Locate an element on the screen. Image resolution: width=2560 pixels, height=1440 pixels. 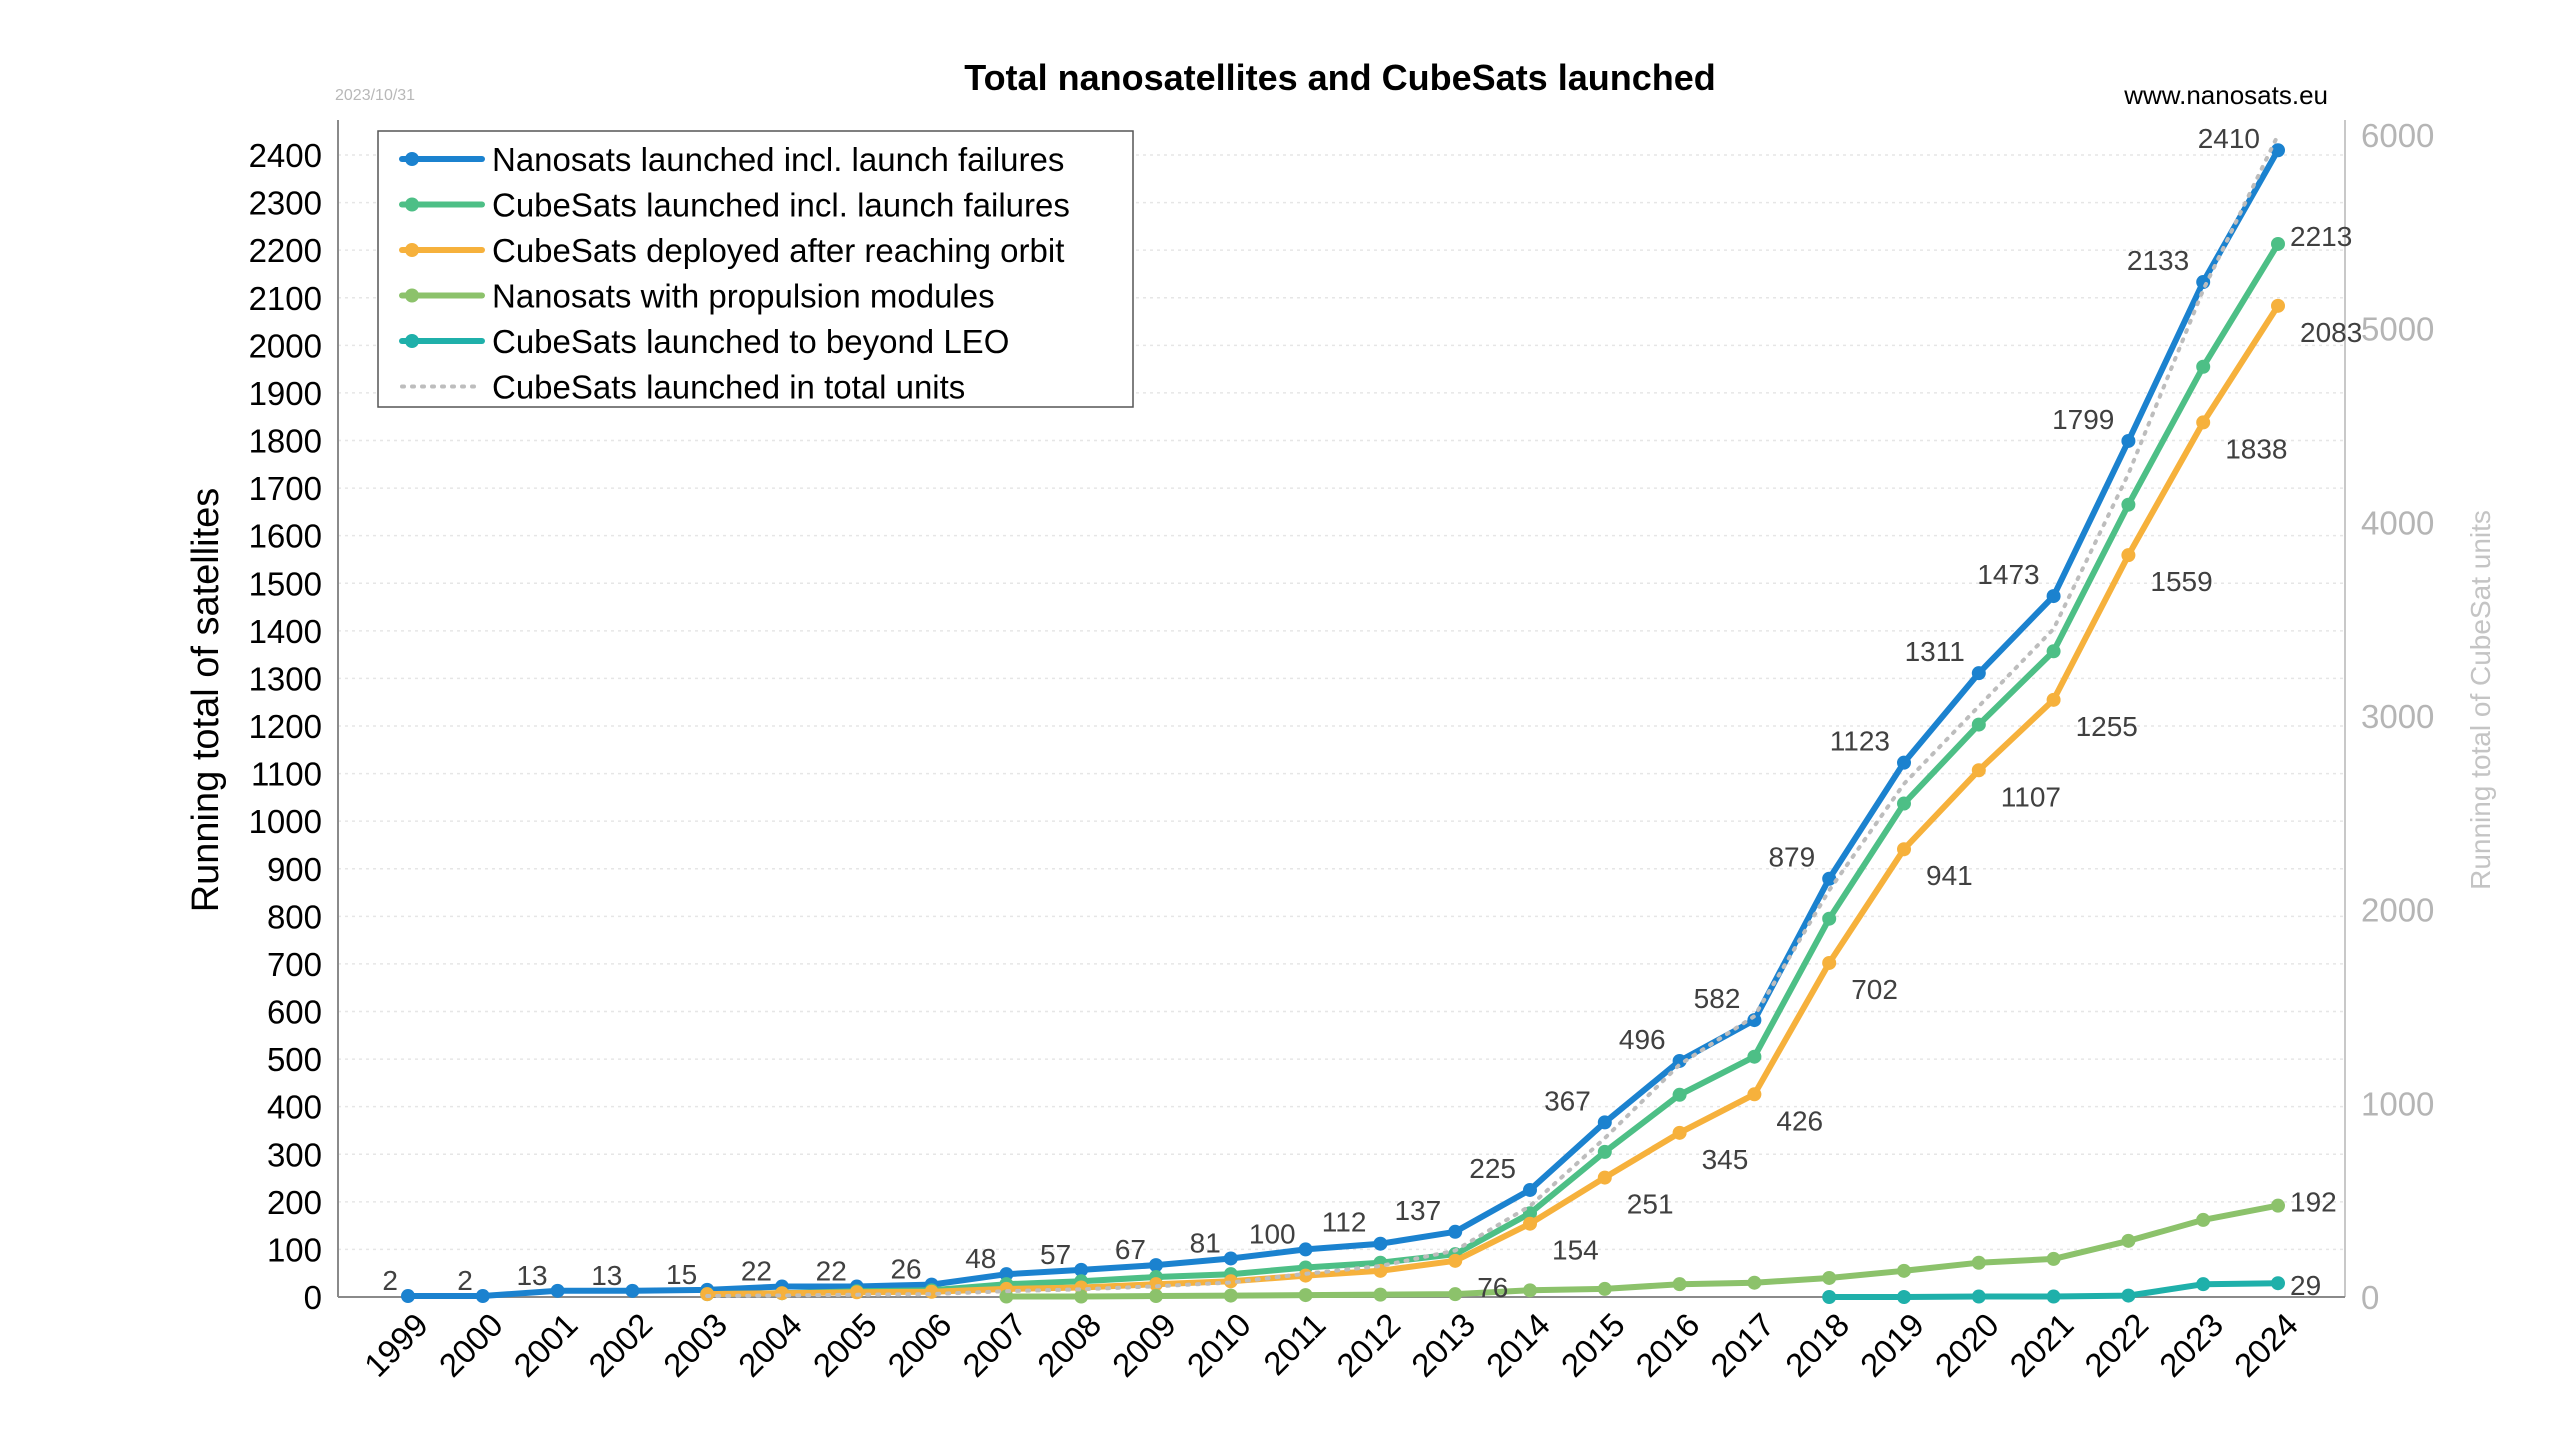
x-tick-label: 2023 is located at coordinates (2191, 1345).